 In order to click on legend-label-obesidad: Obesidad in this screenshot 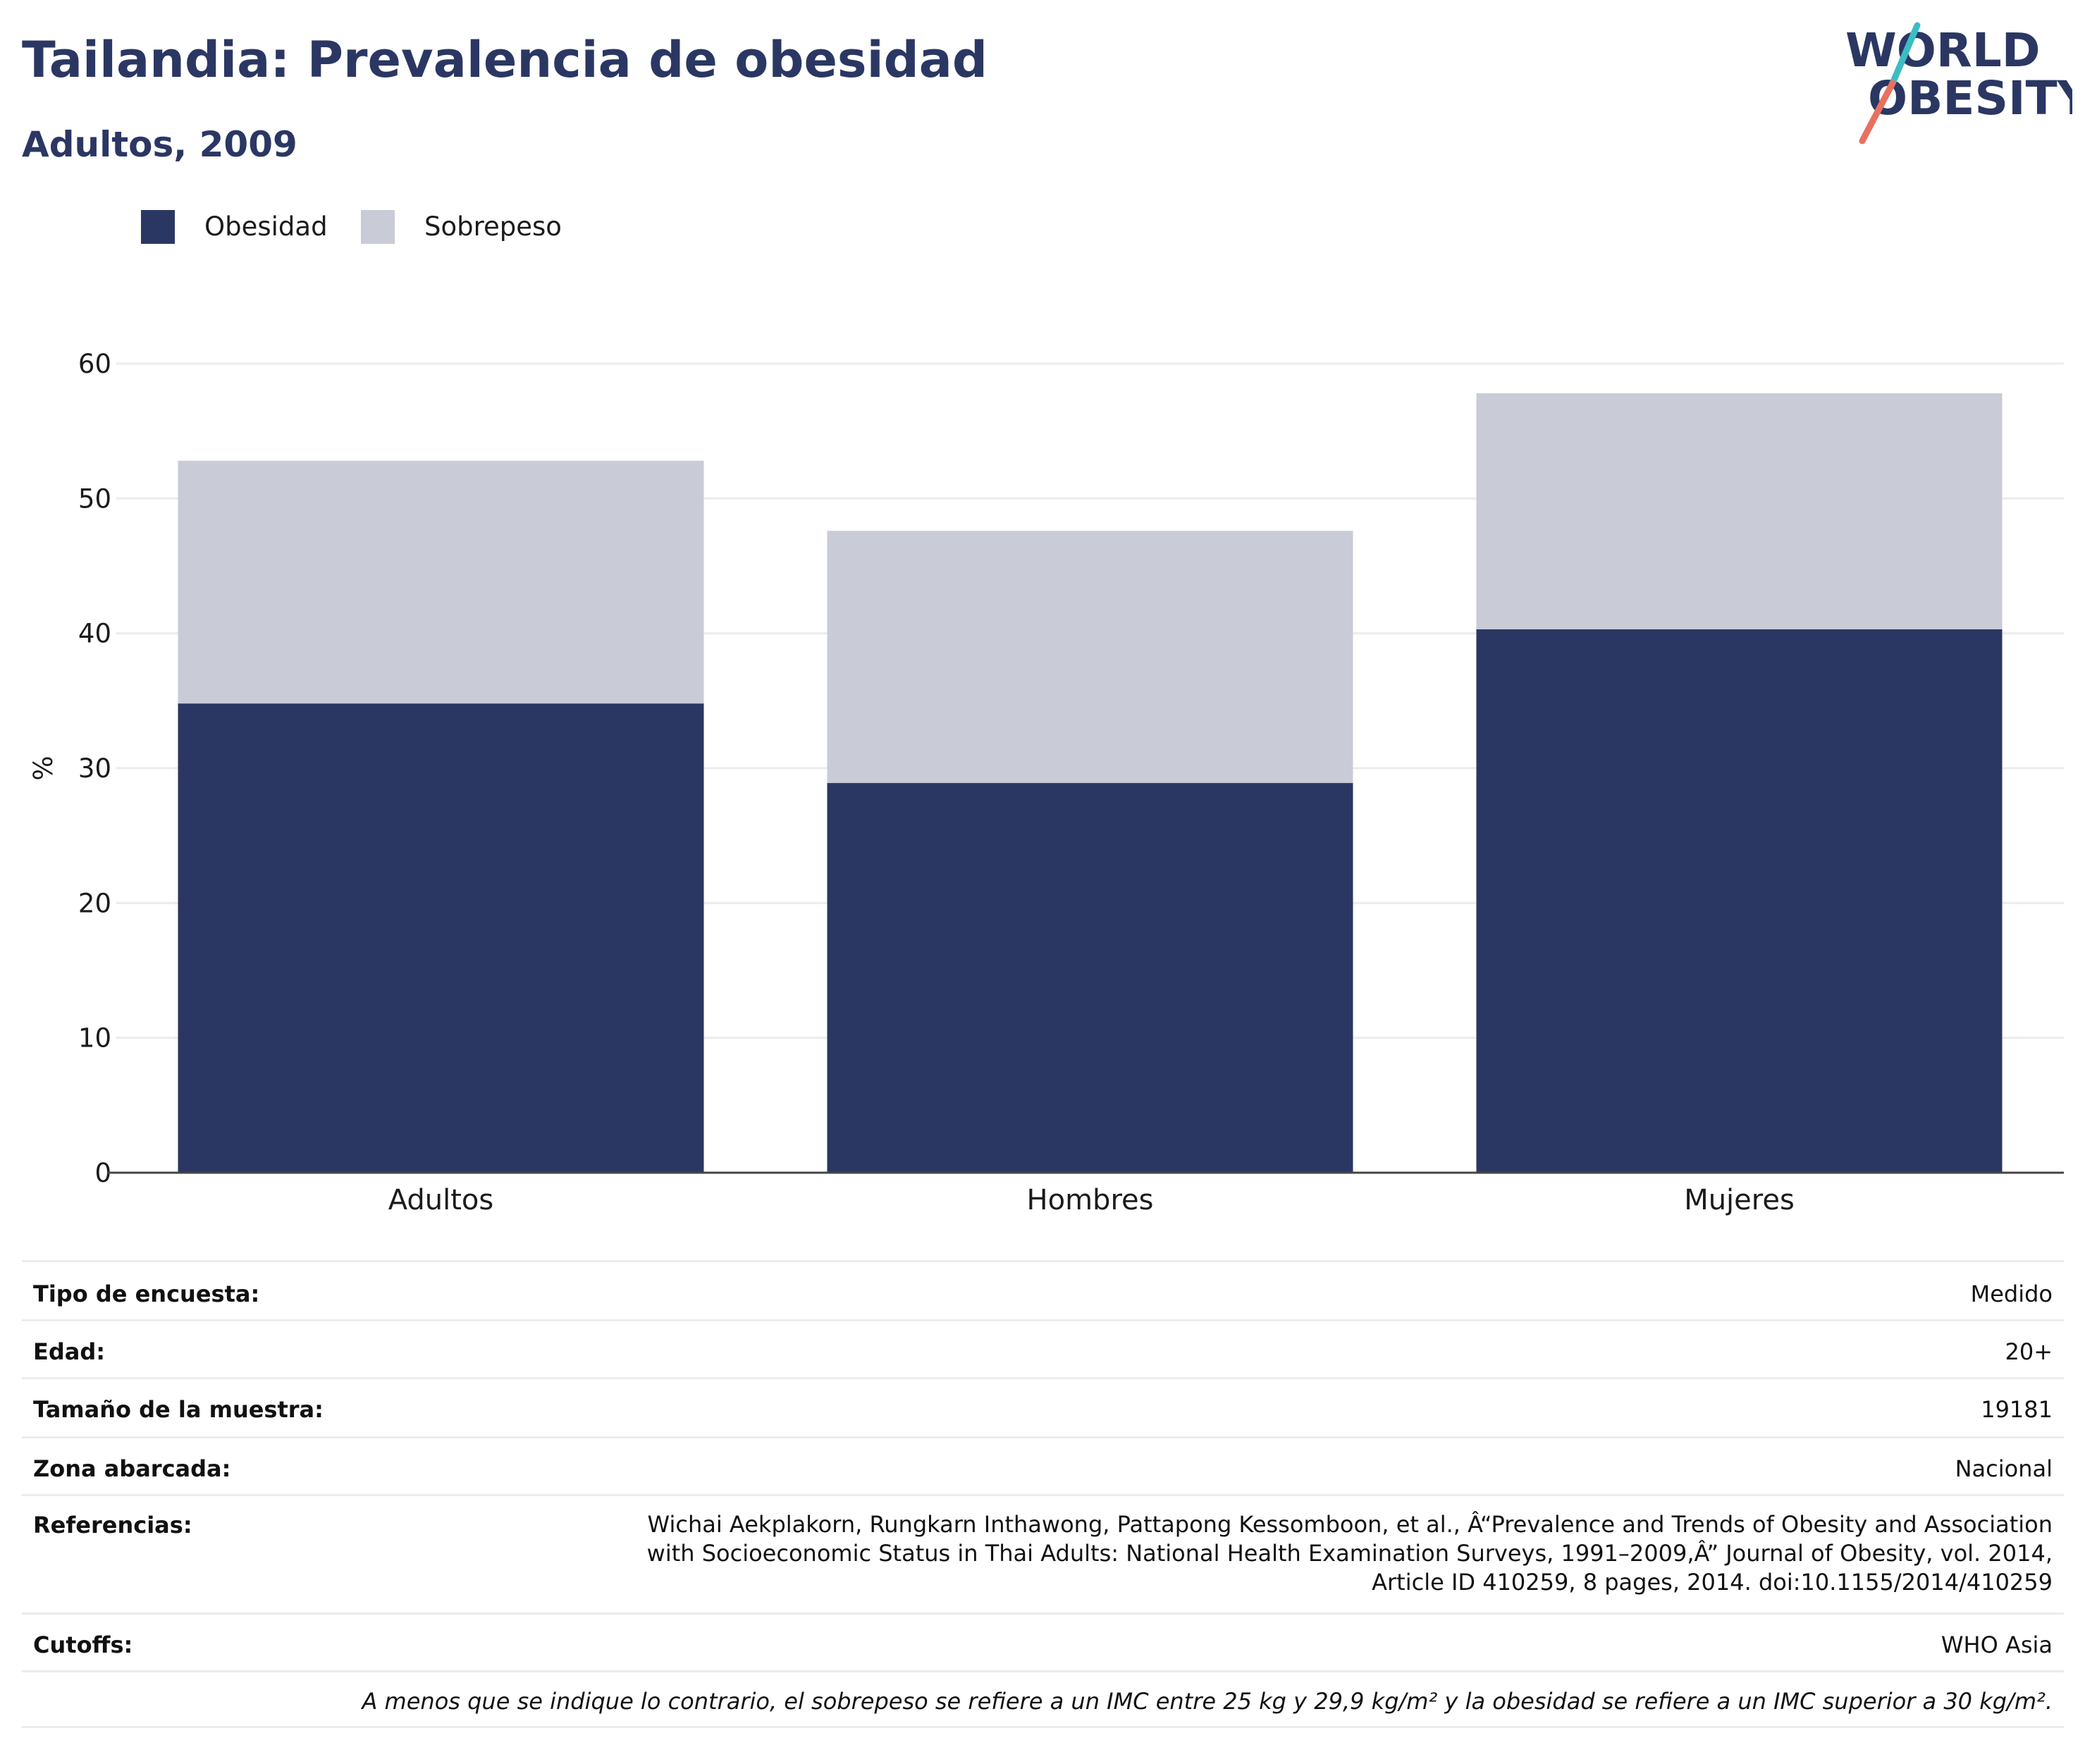, I will do `click(266, 226)`.